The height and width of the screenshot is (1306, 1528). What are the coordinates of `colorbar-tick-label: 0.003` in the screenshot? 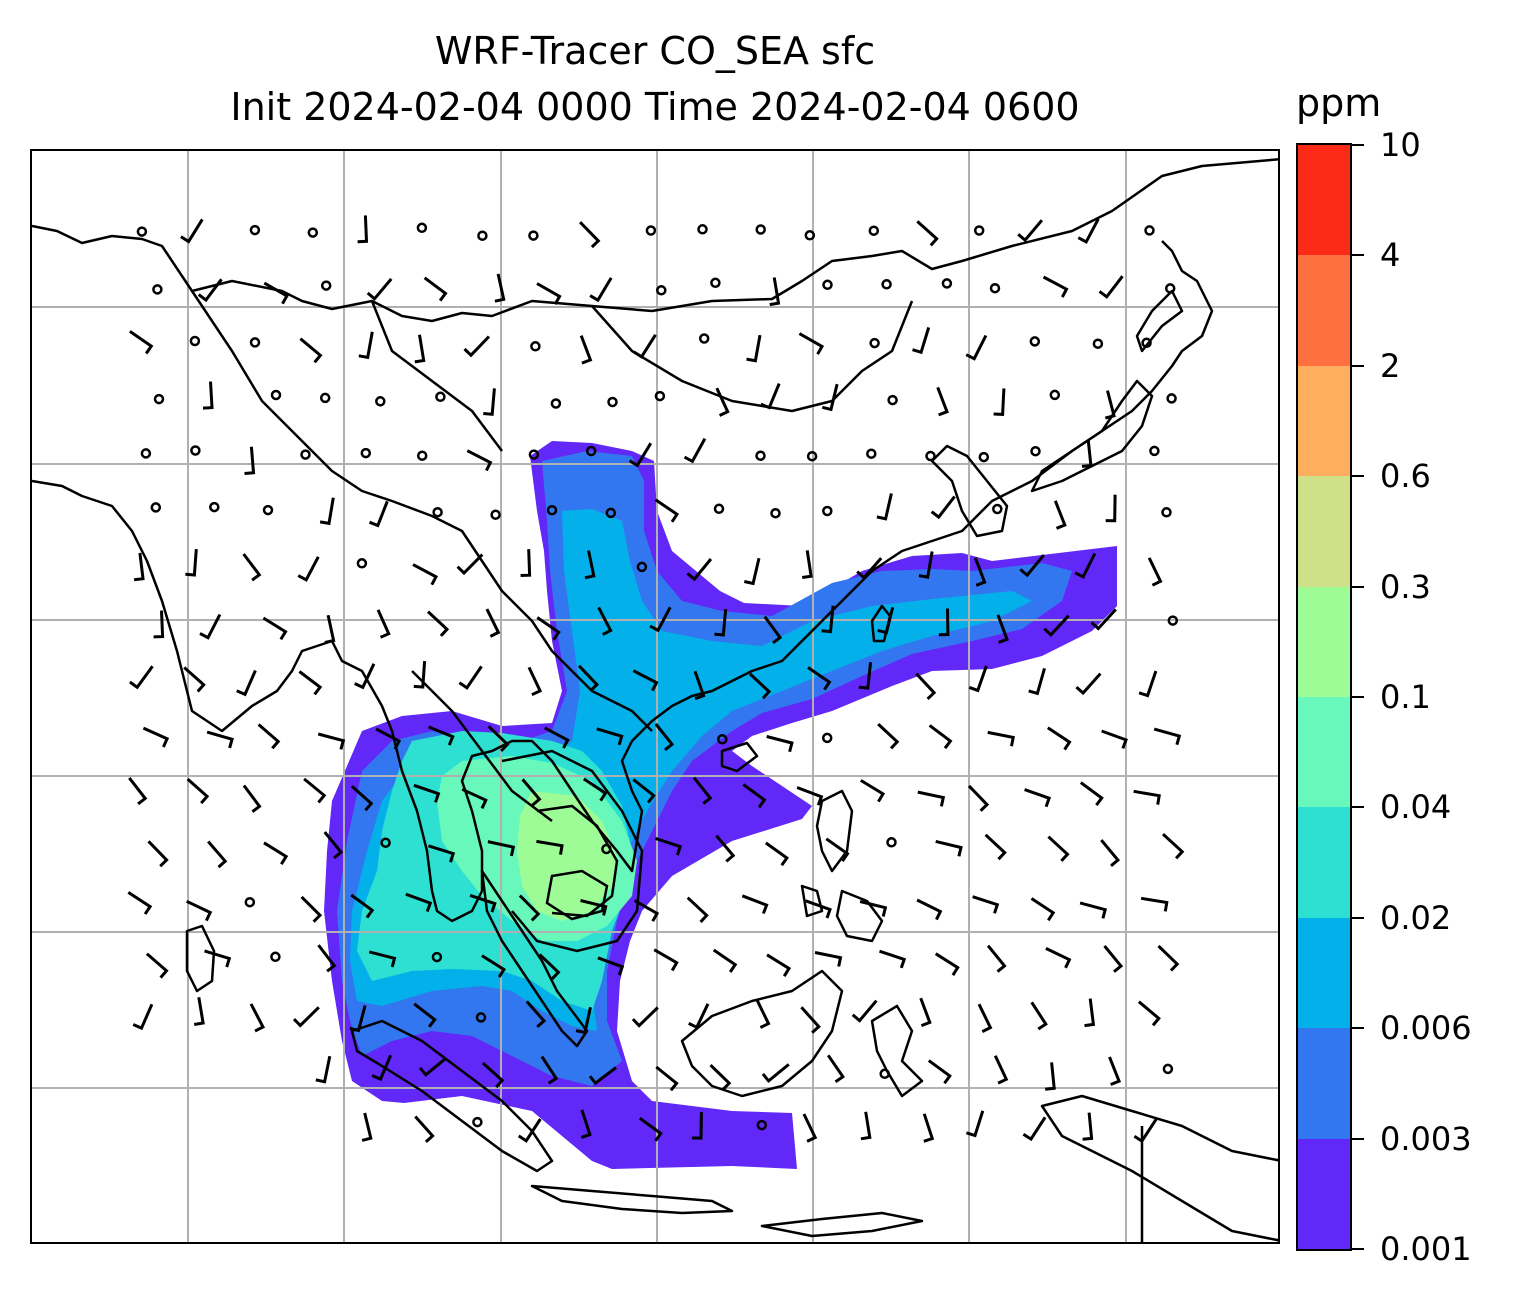 It's located at (1426, 1138).